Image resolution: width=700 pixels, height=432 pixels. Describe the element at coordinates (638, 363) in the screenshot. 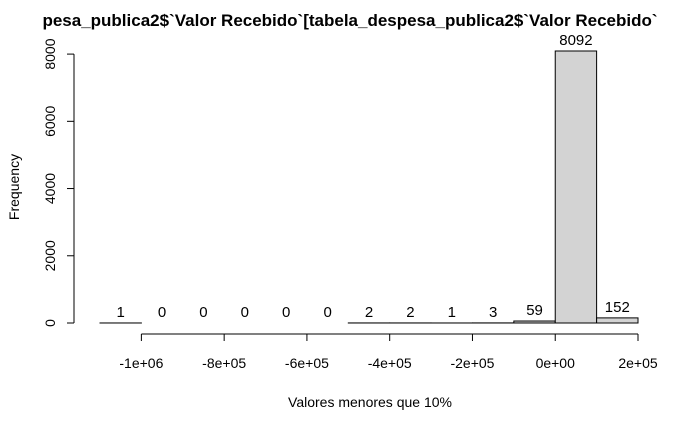

I see `x-tick-label: 2e+05` at that location.